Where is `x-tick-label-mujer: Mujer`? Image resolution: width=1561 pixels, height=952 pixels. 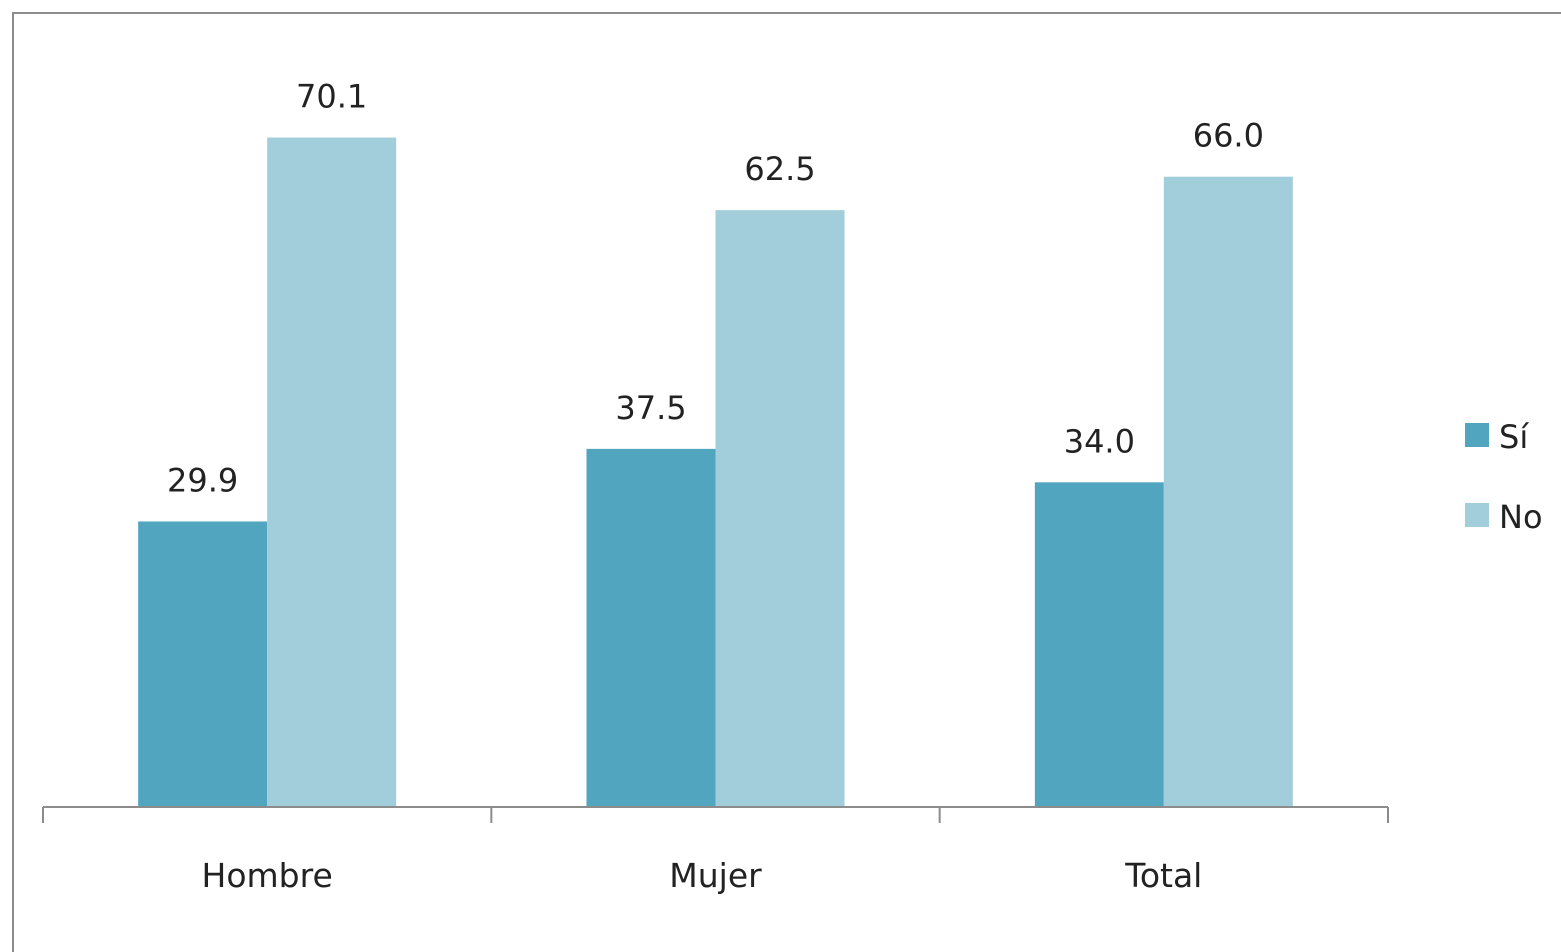
x-tick-label-mujer: Mujer is located at coordinates (715, 875).